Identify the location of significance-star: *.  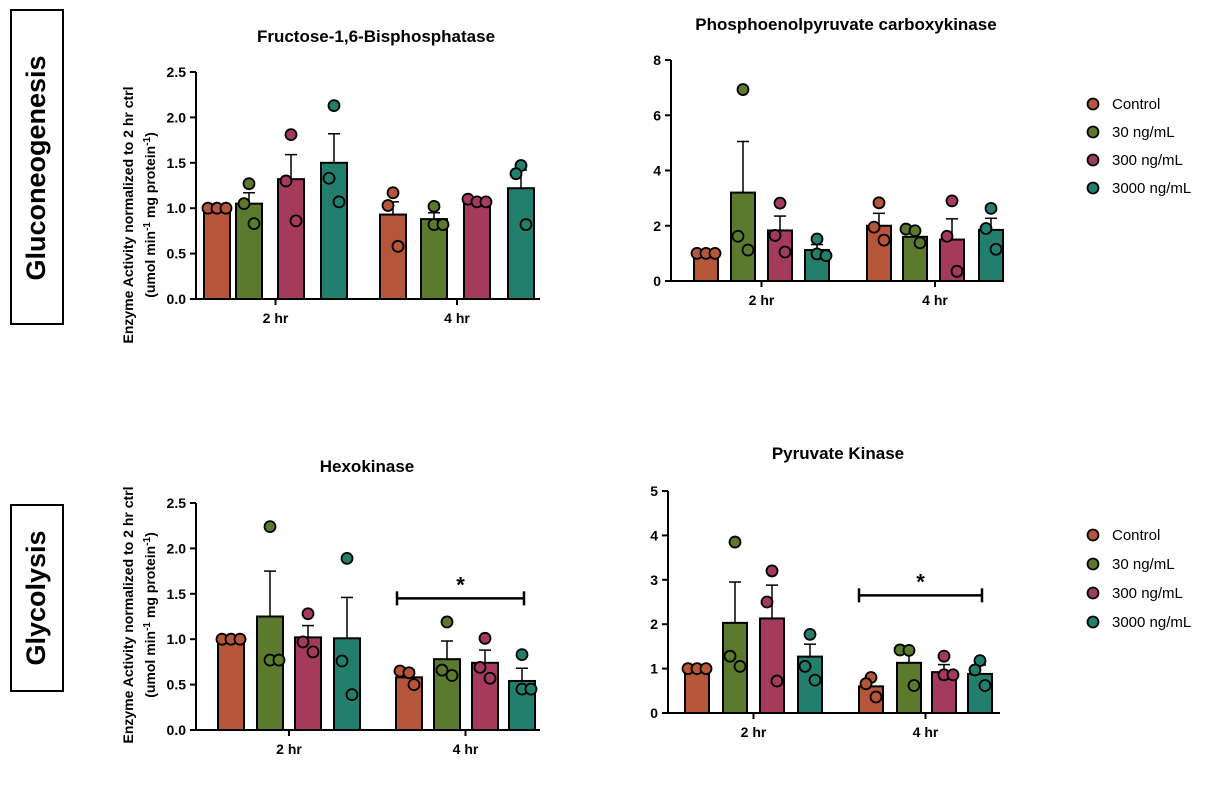
(920, 581).